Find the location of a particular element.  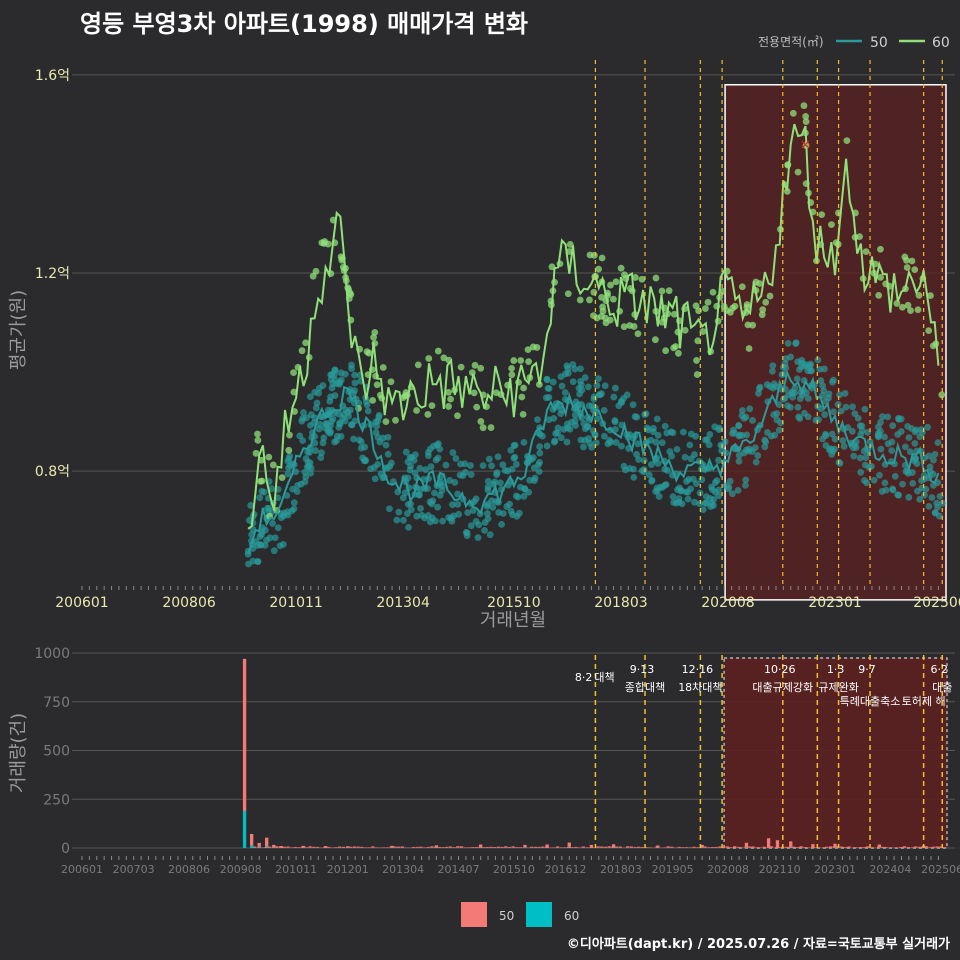

policy-name-label: 종합대책 is located at coordinates (645, 687).